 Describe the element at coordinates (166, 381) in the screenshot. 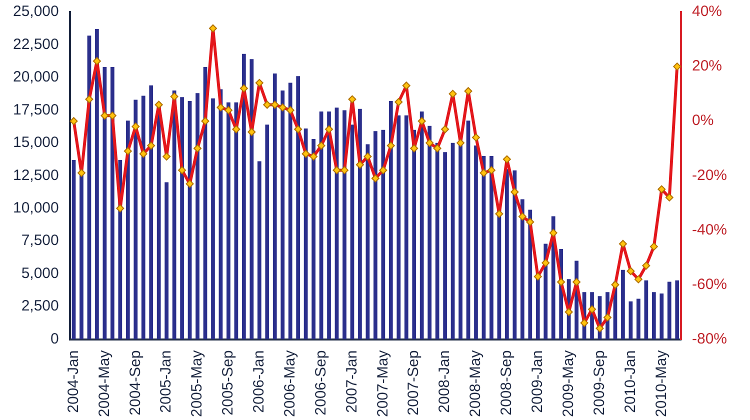

I see `x-tick-label: 2005-Jan` at that location.